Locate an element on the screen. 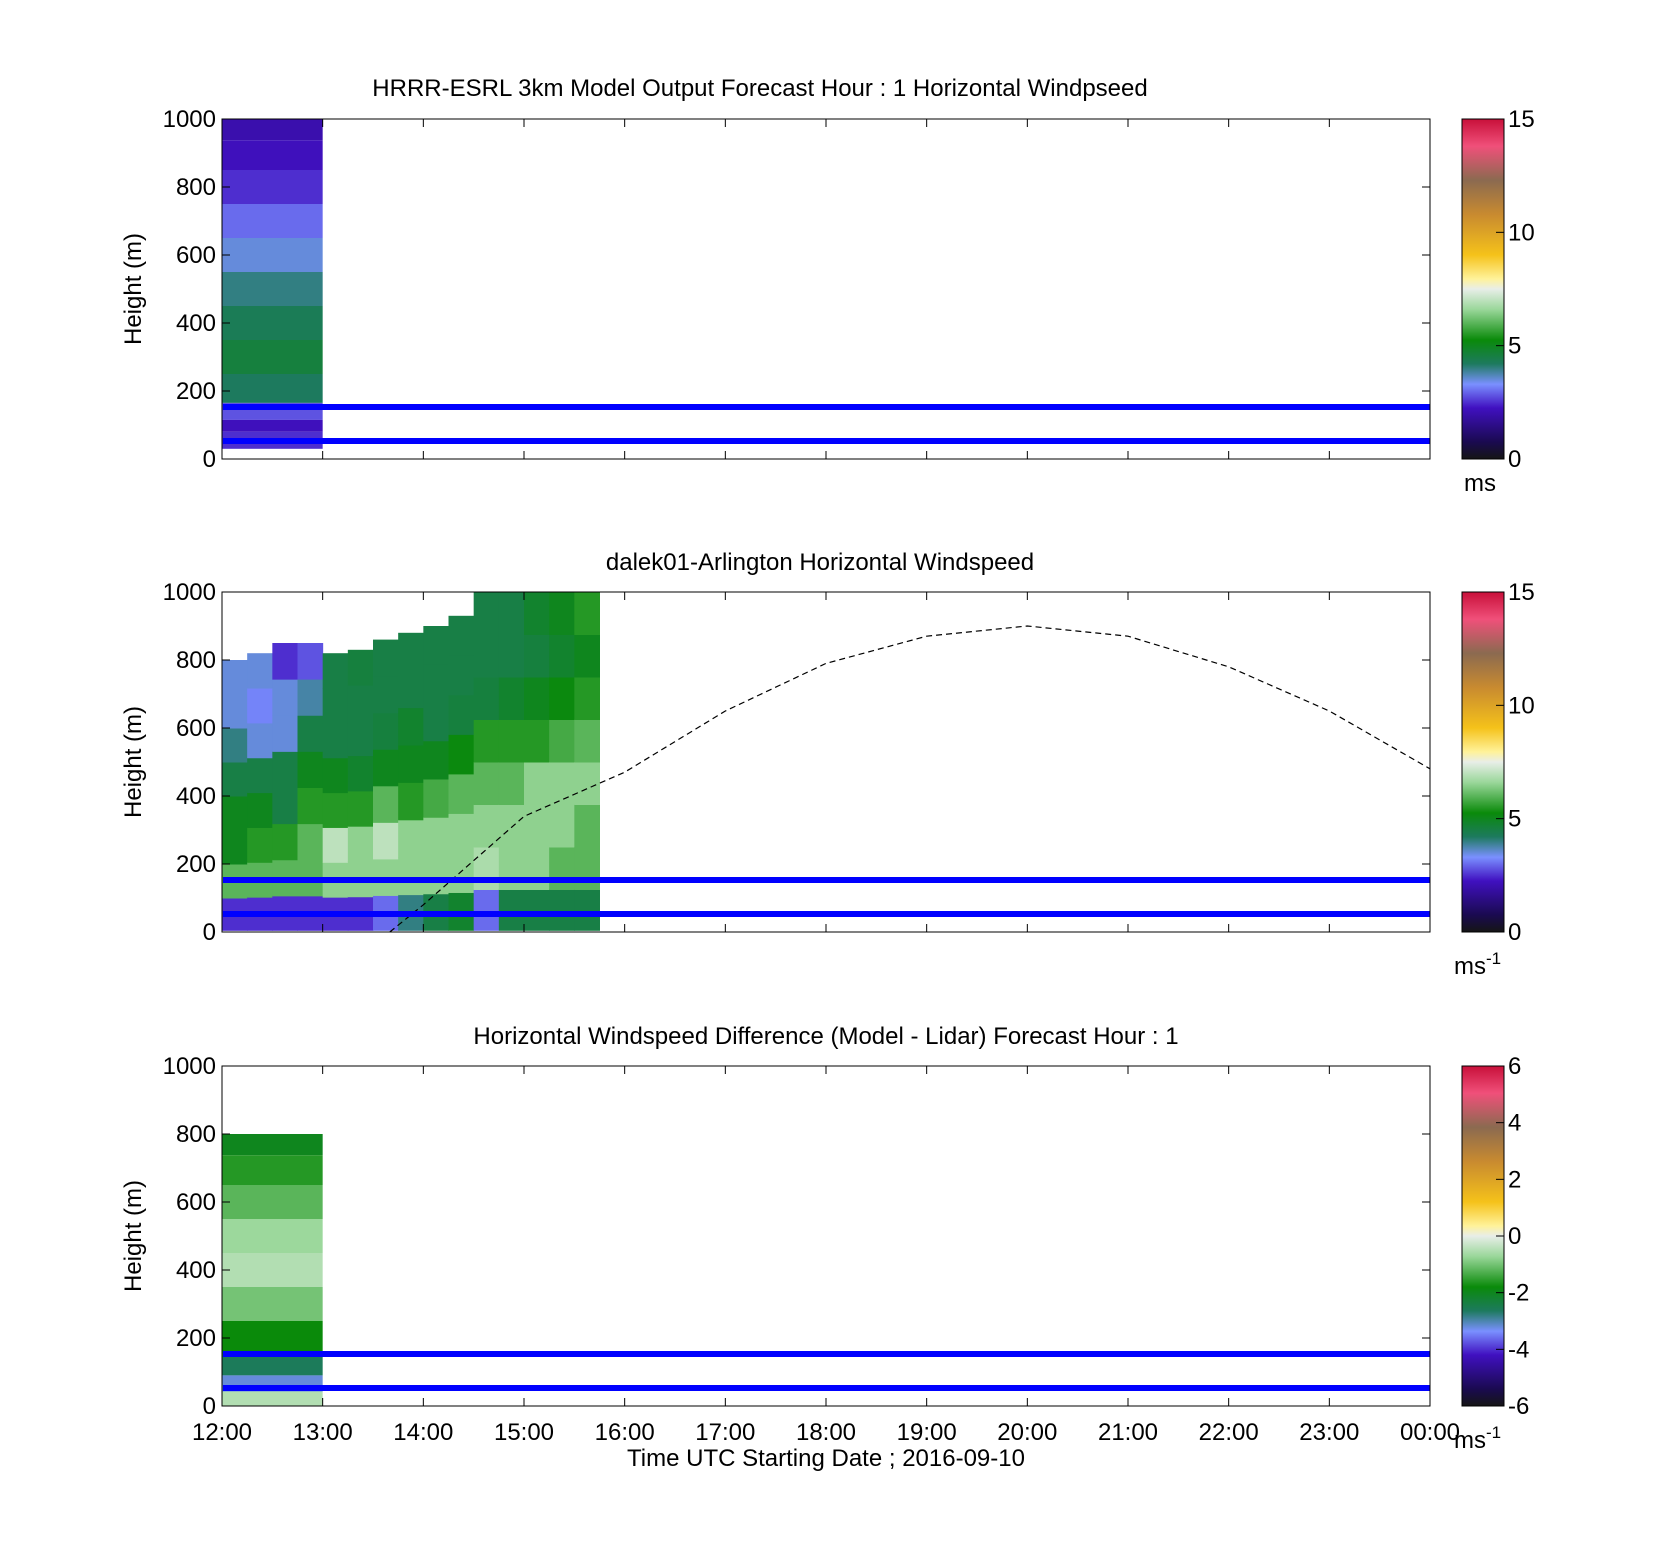 The height and width of the screenshot is (1561, 1680). colorbar-tick-label: 2 is located at coordinates (1514, 1179).